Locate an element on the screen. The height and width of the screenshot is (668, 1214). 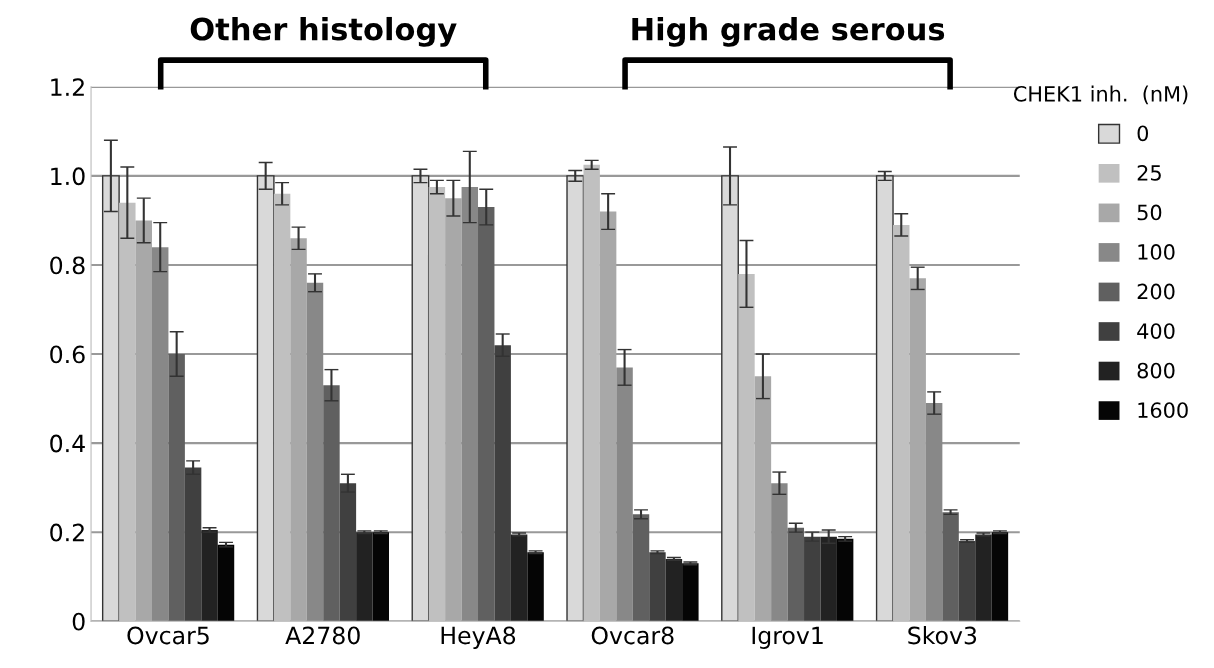
x-tick-label: Ovcar8 is located at coordinates (632, 635).